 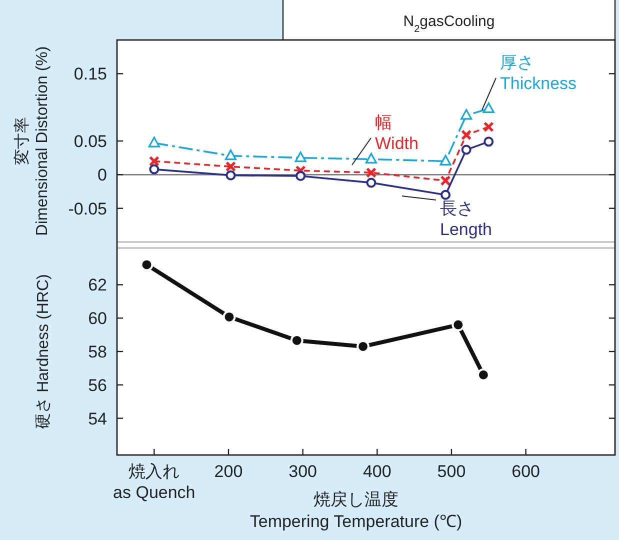 I want to click on x-tick-label: 300, so click(x=303, y=471).